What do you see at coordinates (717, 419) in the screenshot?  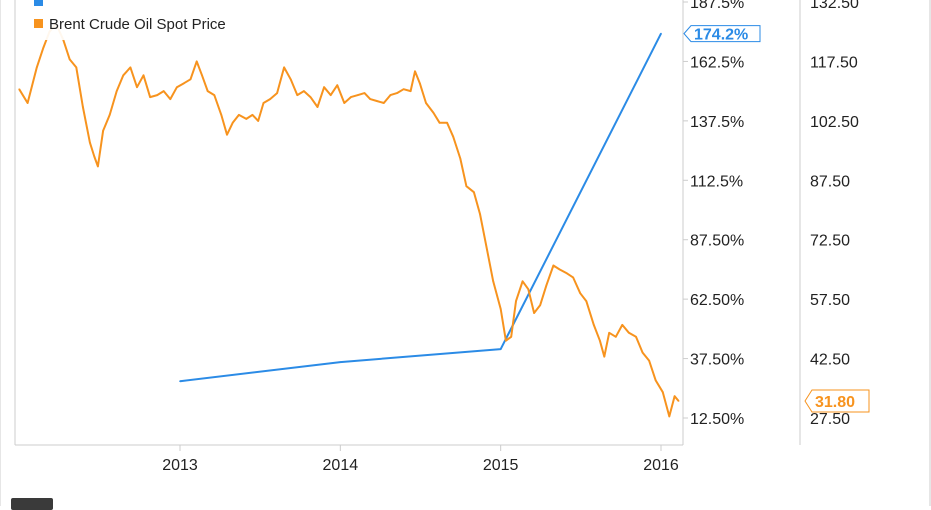 I see `y-left-tick-label: 12.50%` at bounding box center [717, 419].